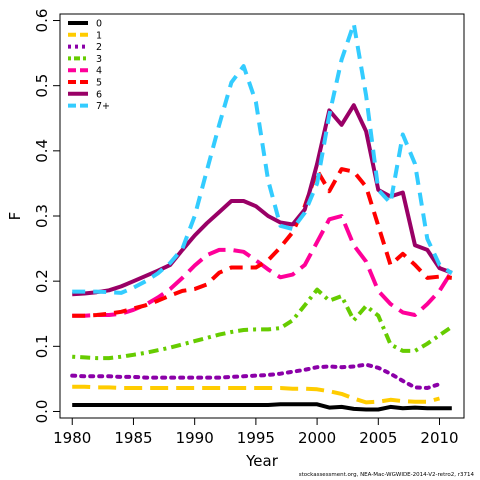 The image size is (480, 480). I want to click on x-tick-label-1: 1985, so click(133, 438).